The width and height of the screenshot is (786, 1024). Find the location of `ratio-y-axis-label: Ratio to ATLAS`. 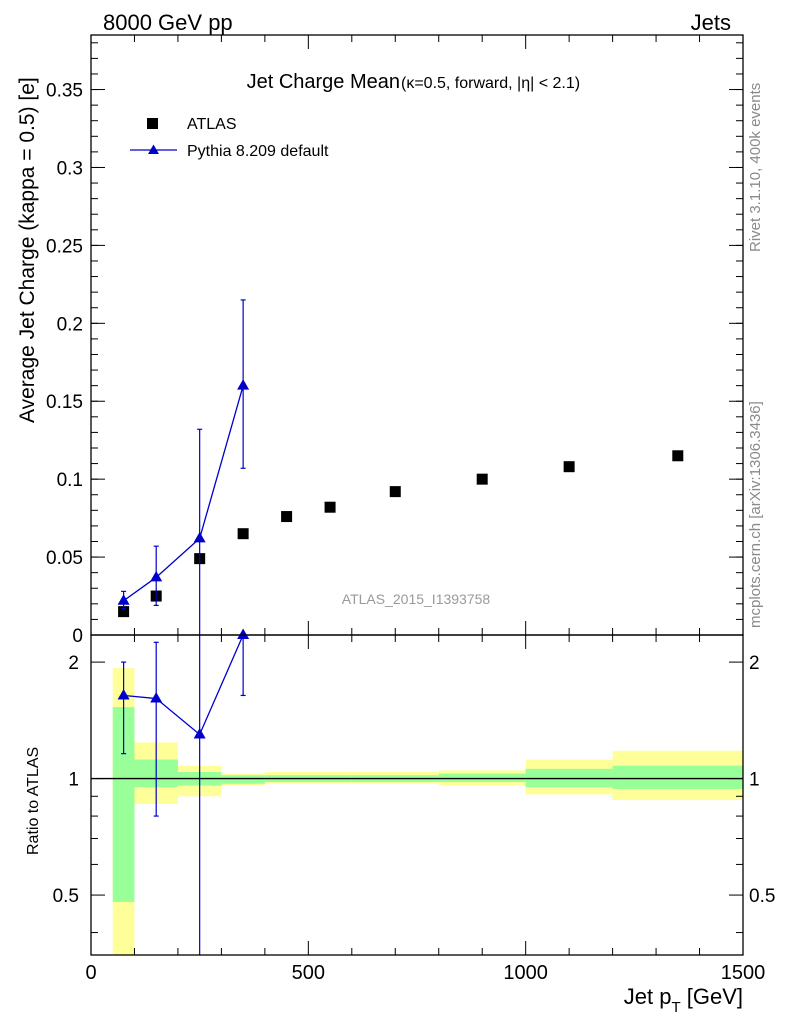

ratio-y-axis-label: Ratio to ATLAS is located at coordinates (33, 801).